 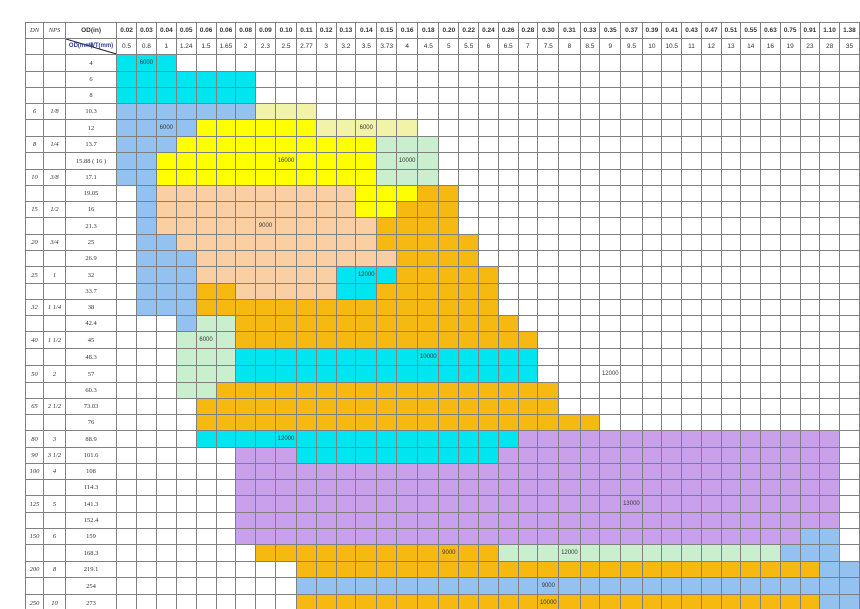 I want to click on col-header-inch-22: 0.31, so click(x=569, y=30).